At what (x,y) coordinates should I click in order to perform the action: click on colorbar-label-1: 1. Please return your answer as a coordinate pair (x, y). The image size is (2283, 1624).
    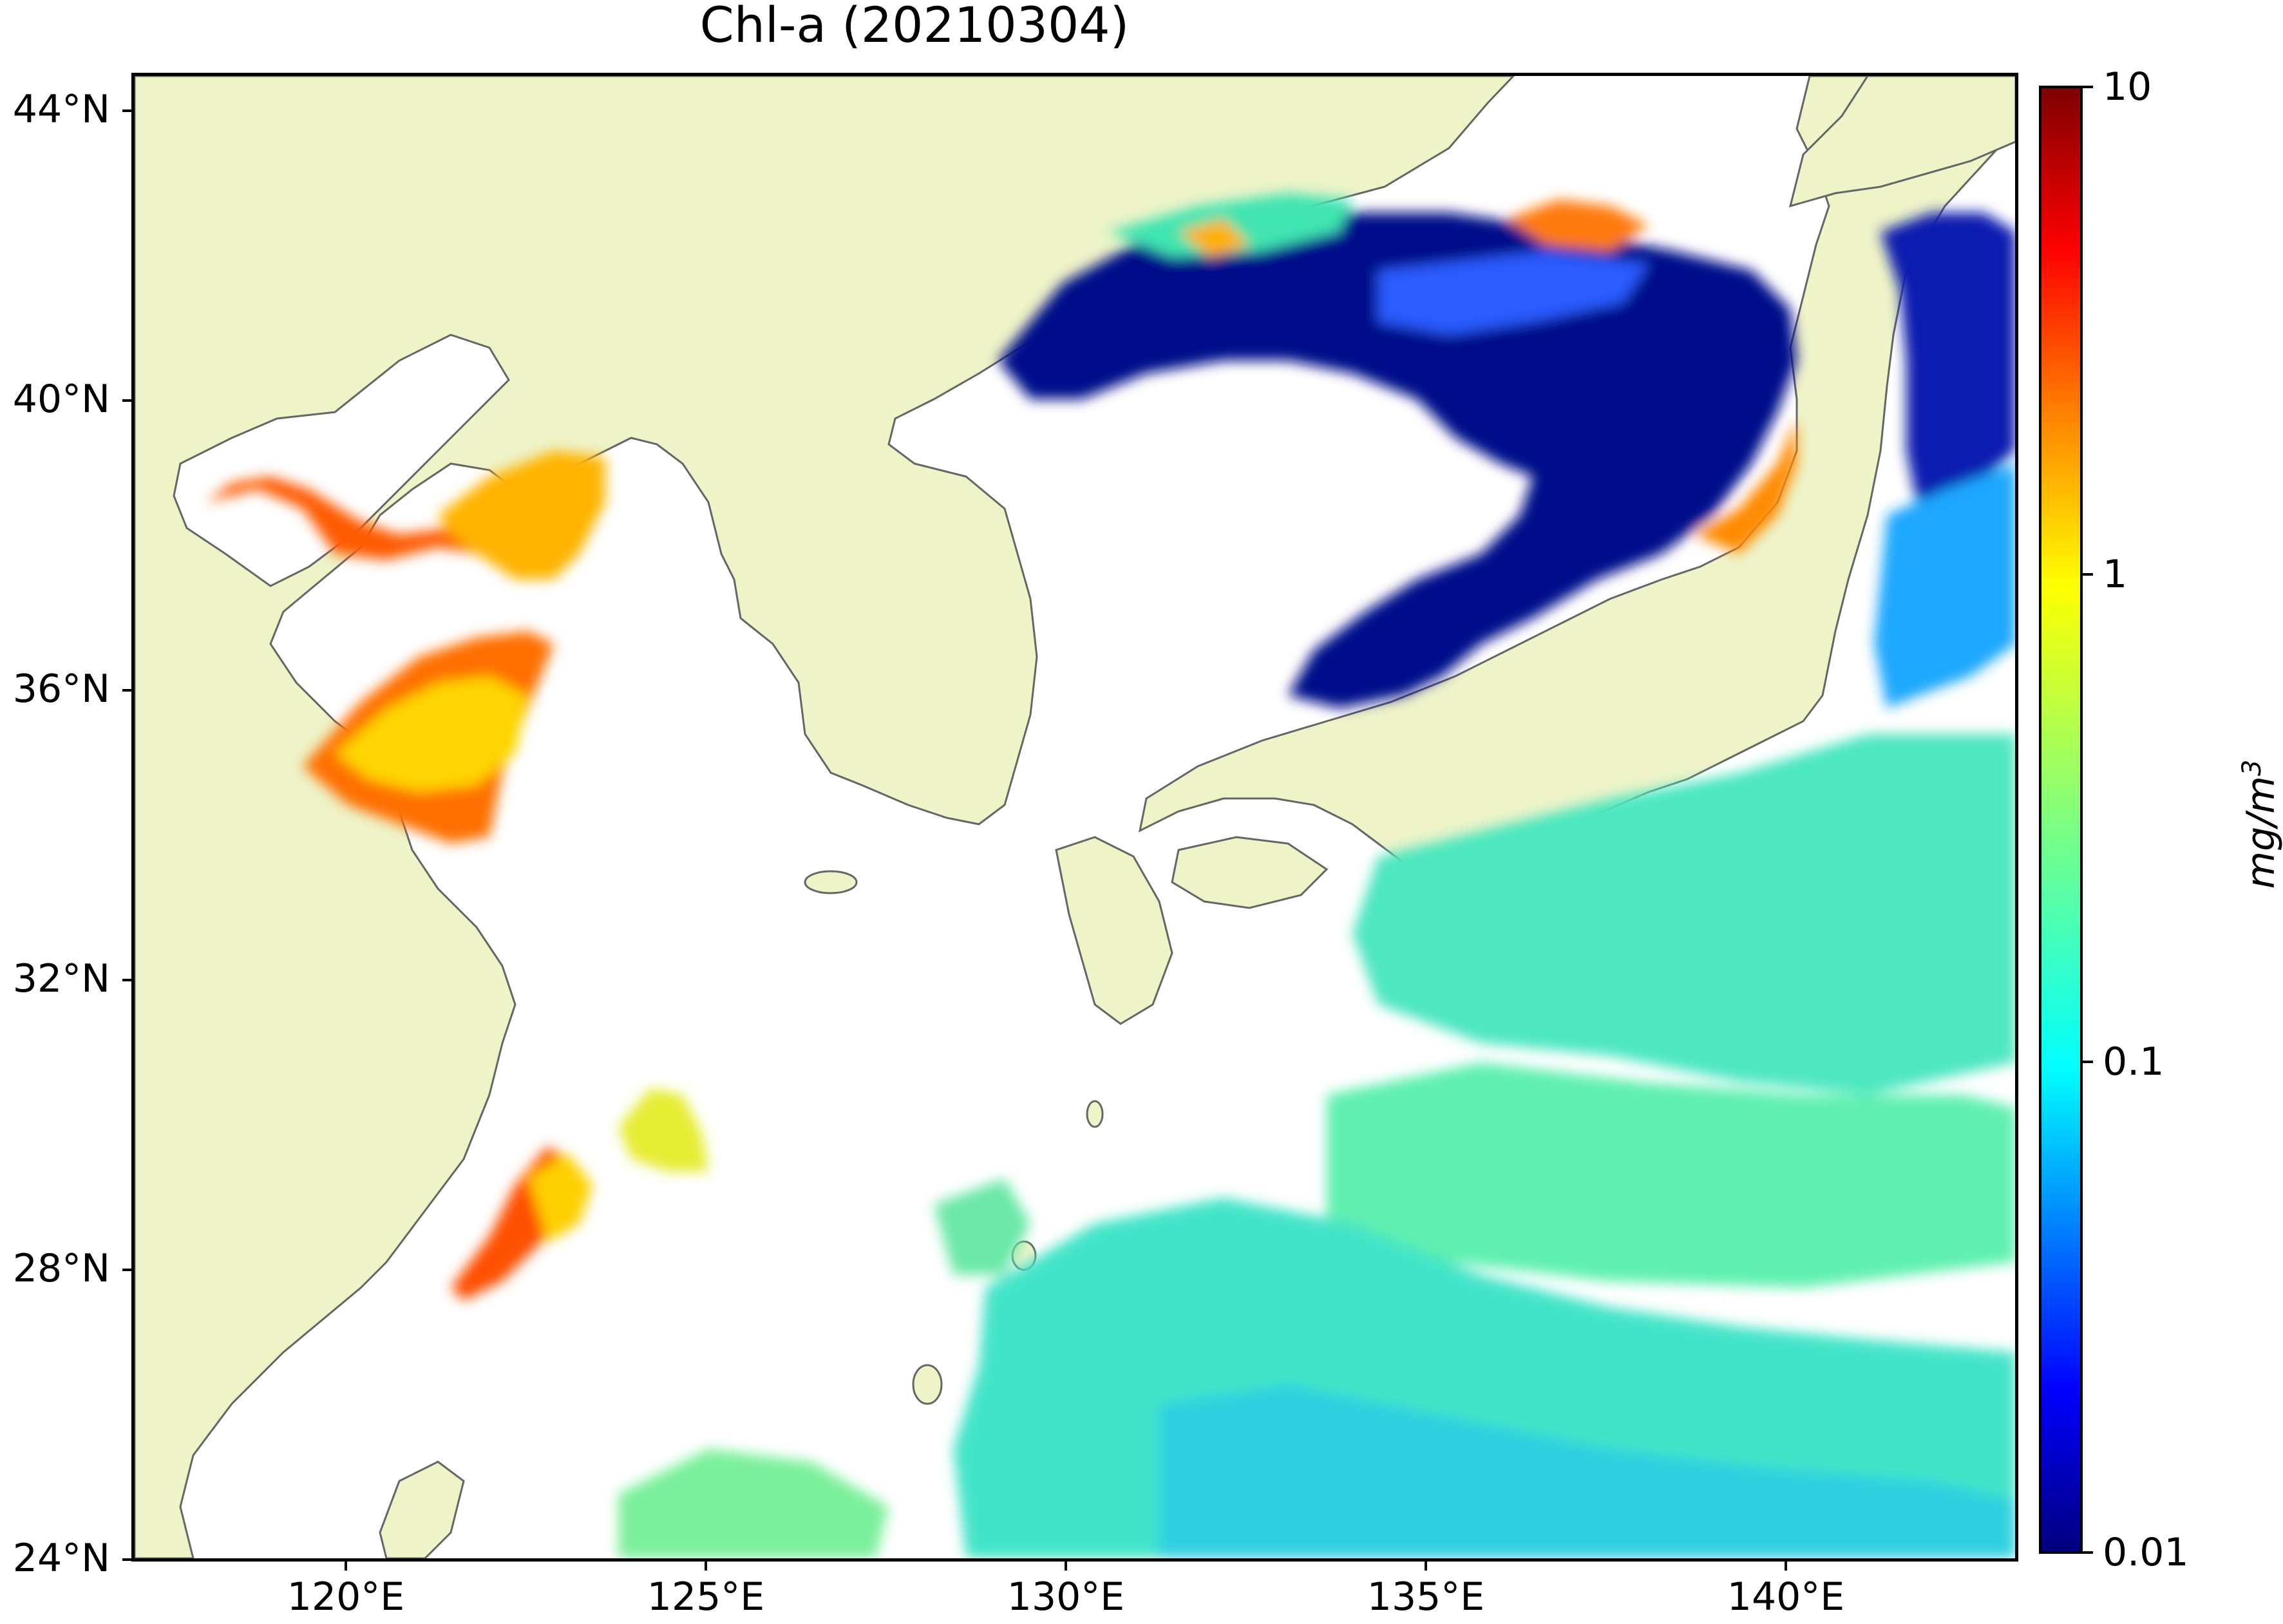
    Looking at the image, I should click on (2115, 574).